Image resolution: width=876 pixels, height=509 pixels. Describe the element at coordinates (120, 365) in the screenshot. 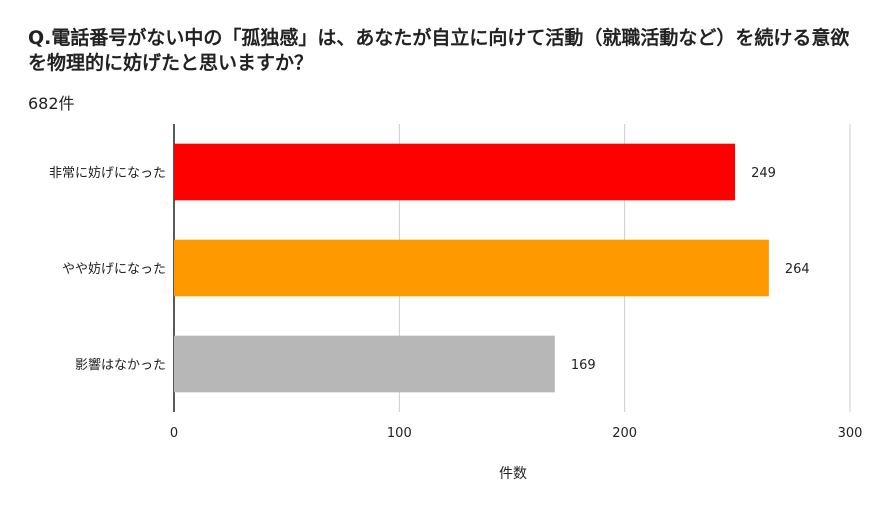

I see `category-label-3: 影響はなかった` at that location.